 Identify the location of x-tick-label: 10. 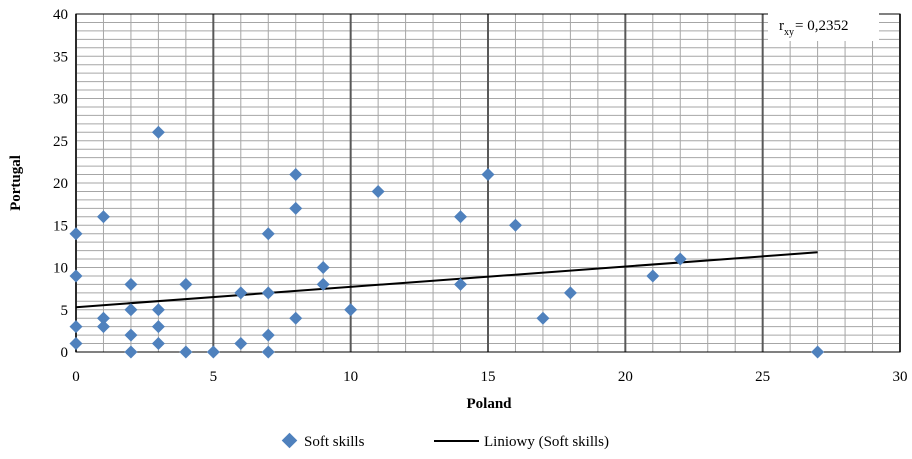
(350, 377).